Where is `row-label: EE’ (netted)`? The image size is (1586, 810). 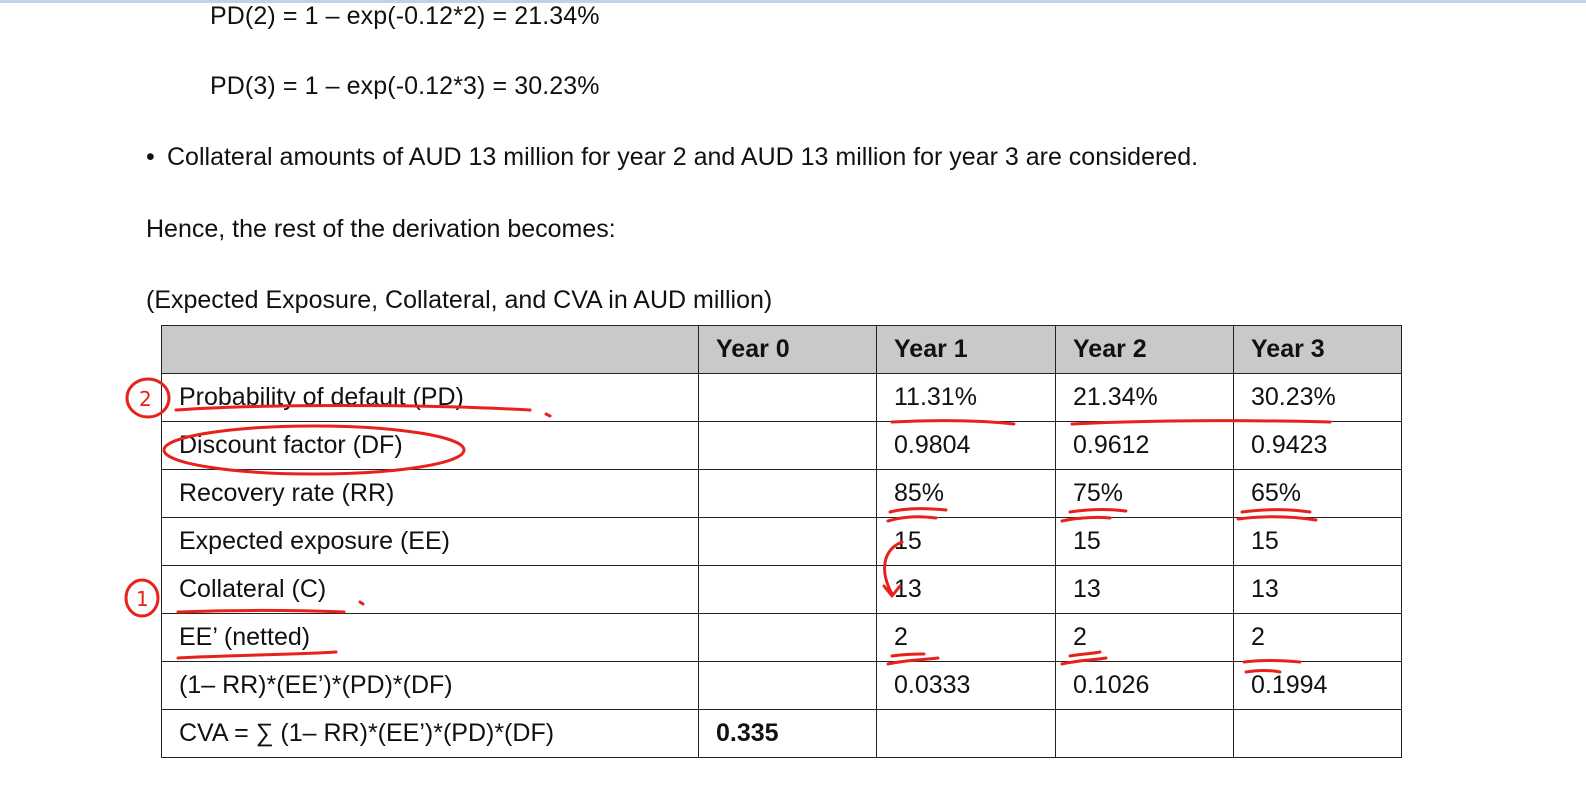 row-label: EE’ (netted) is located at coordinates (430, 637).